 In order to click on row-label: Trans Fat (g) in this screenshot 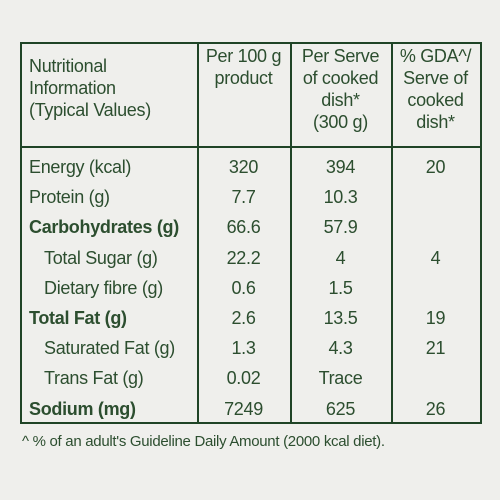, I will do `click(94, 378)`.